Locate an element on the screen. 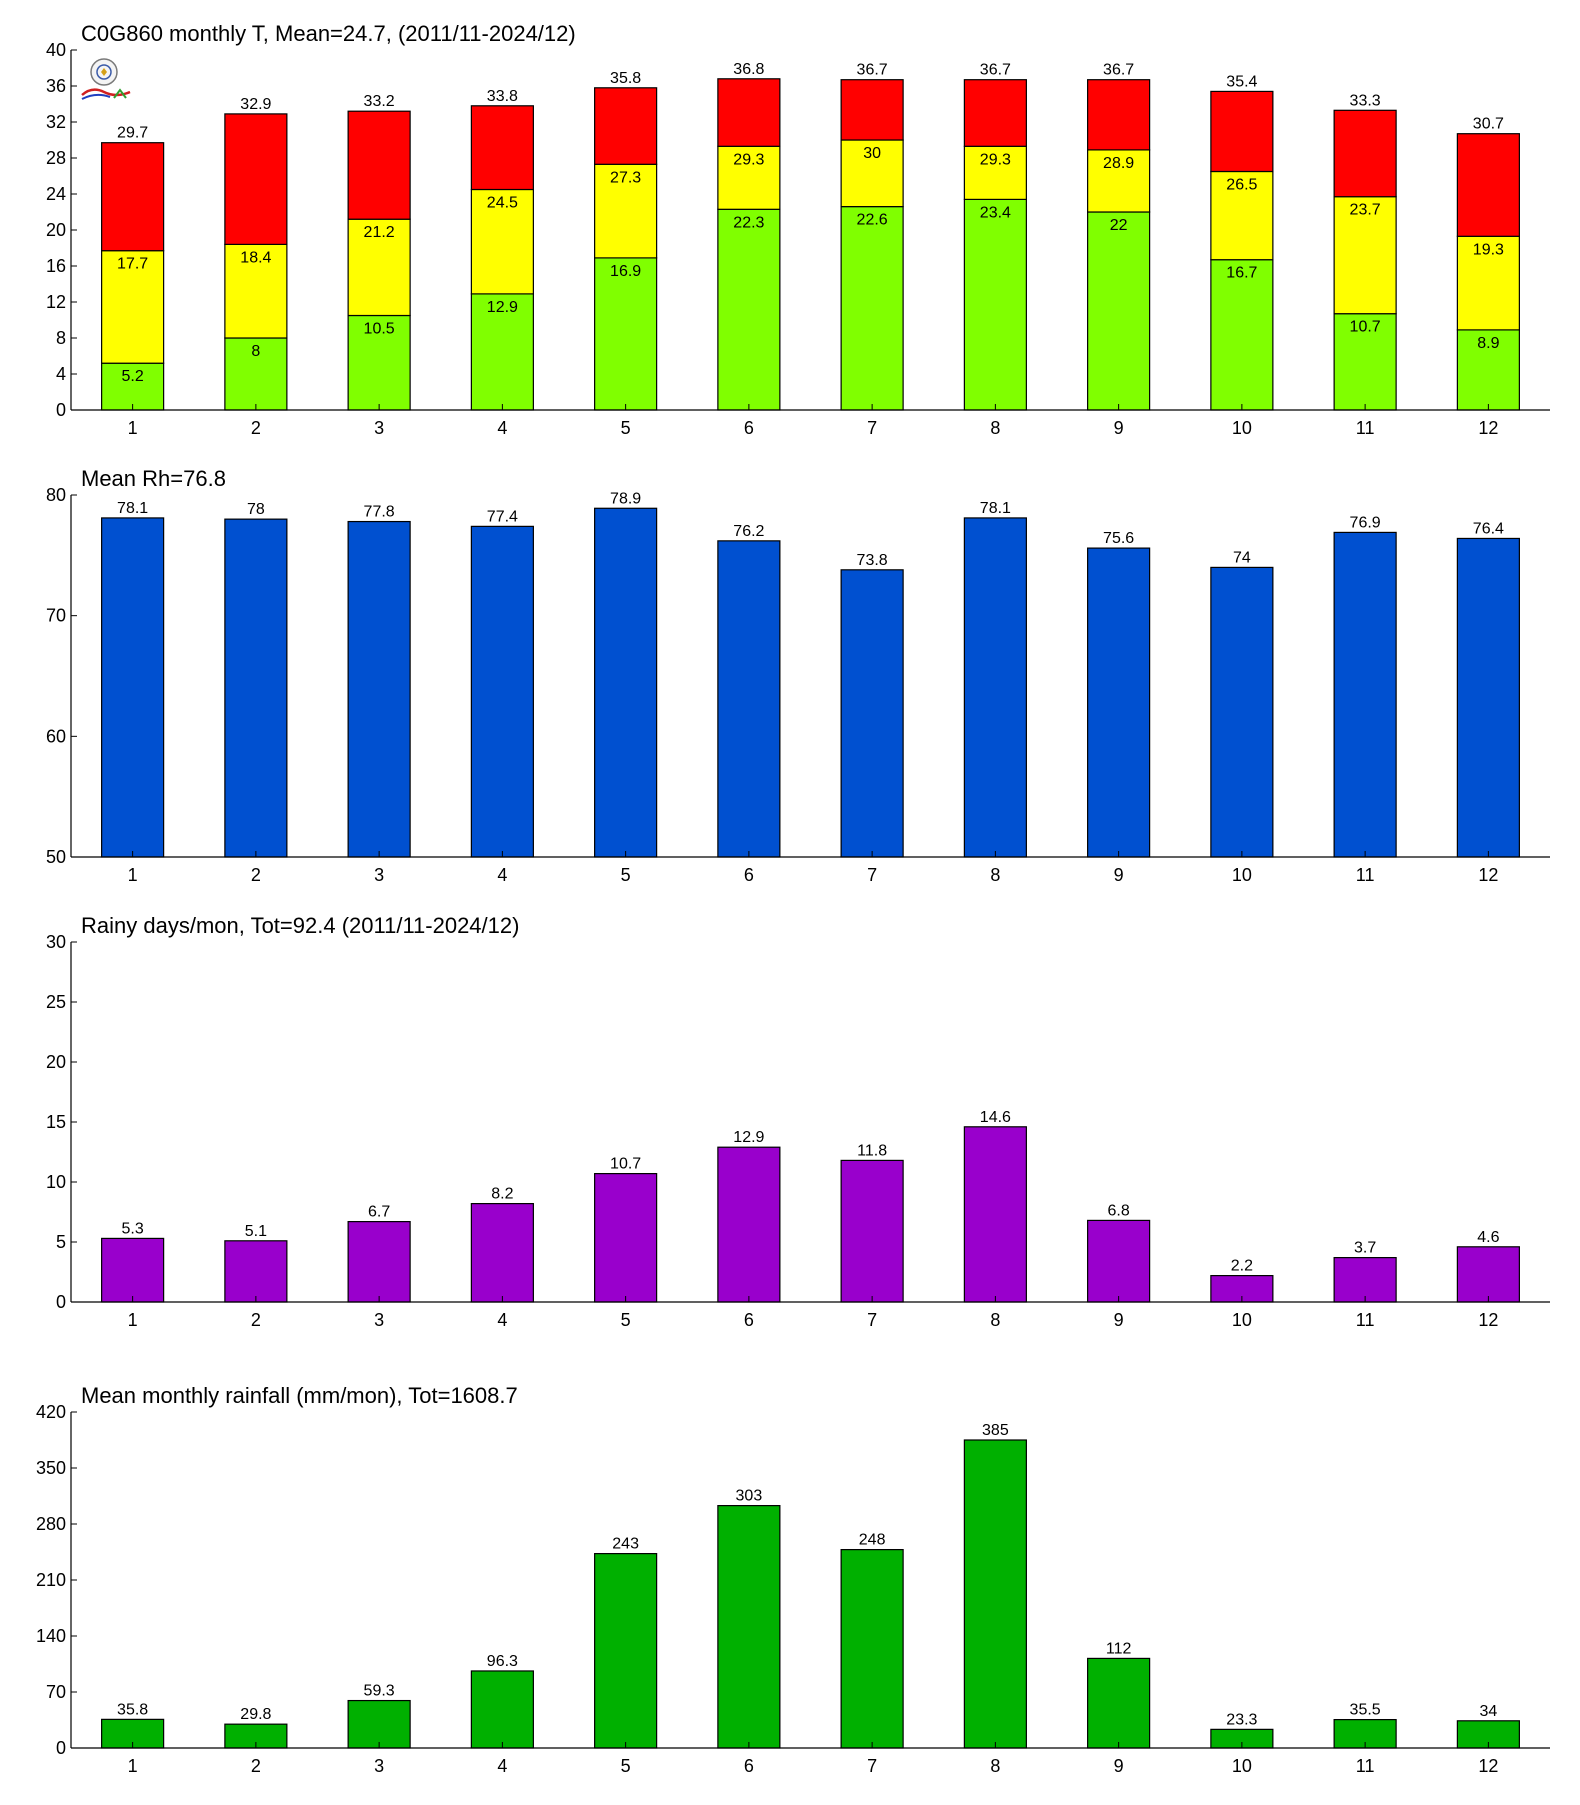  bar-value-label: 35.5 is located at coordinates (1365, 1710).